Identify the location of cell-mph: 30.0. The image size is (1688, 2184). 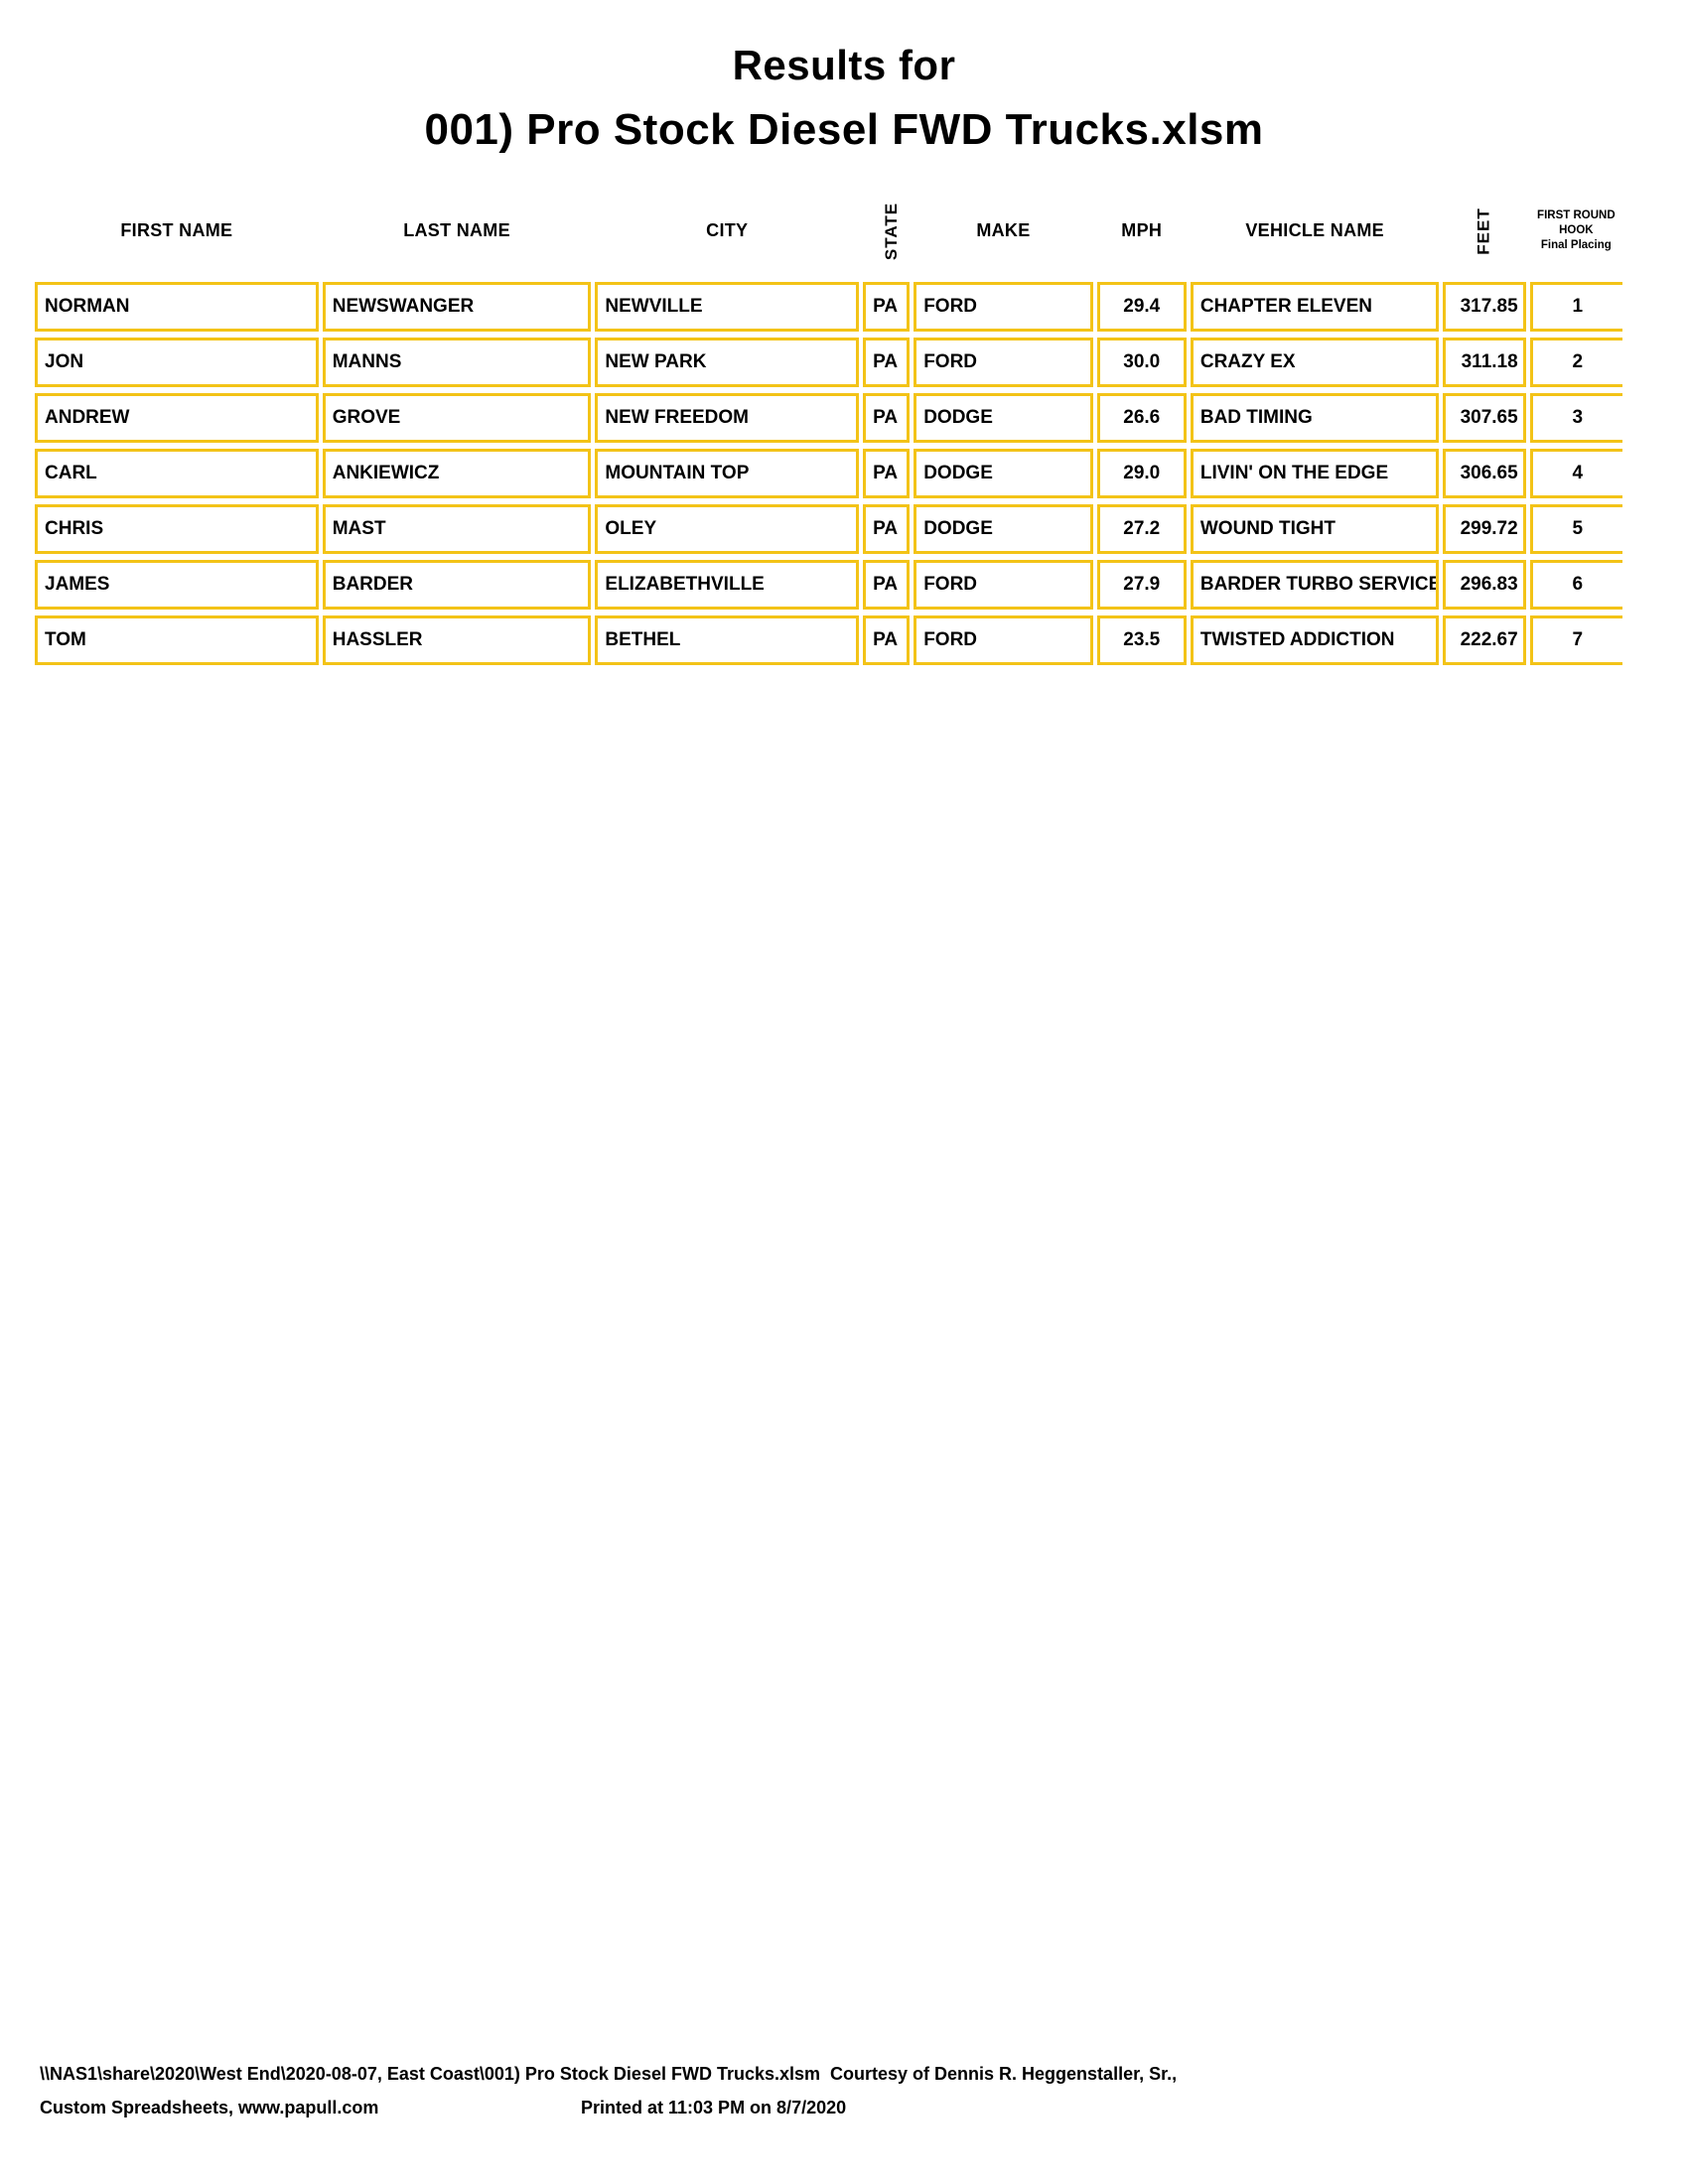
(1141, 362).